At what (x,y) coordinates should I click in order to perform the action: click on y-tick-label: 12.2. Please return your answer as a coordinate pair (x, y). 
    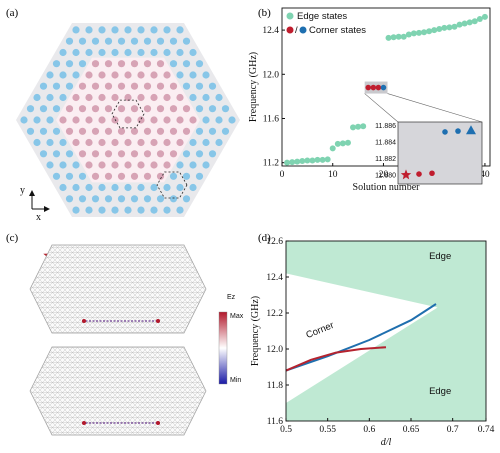
    Looking at the image, I should click on (274, 314).